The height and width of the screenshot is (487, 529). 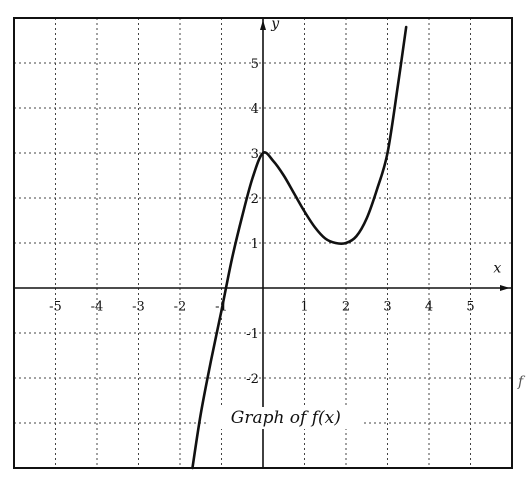 What do you see at coordinates (275, 24) in the screenshot?
I see `y-axis-label: y` at bounding box center [275, 24].